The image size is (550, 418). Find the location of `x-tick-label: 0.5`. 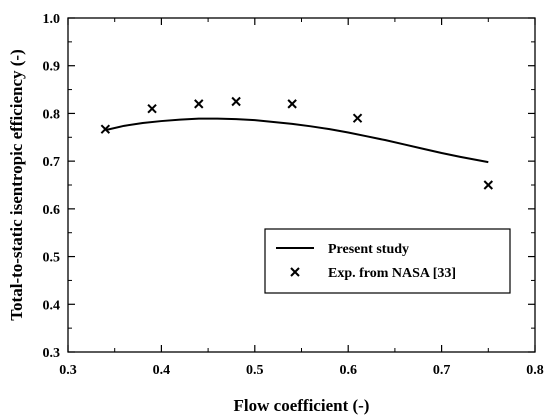

x-tick-label: 0.5 is located at coordinates (255, 370).